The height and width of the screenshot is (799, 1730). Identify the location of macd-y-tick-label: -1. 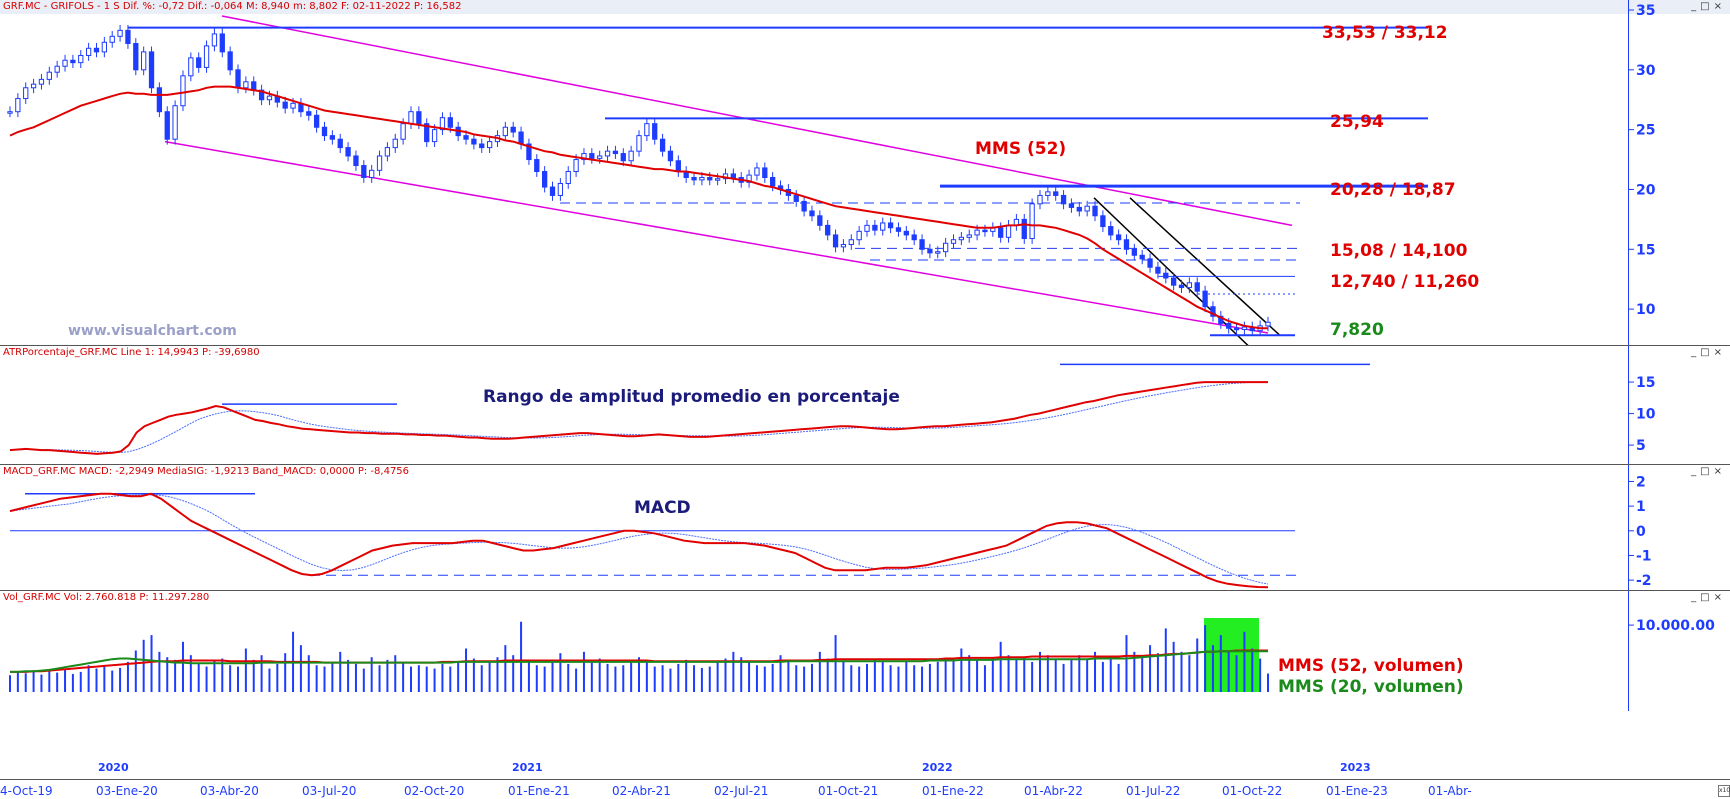
(1644, 556).